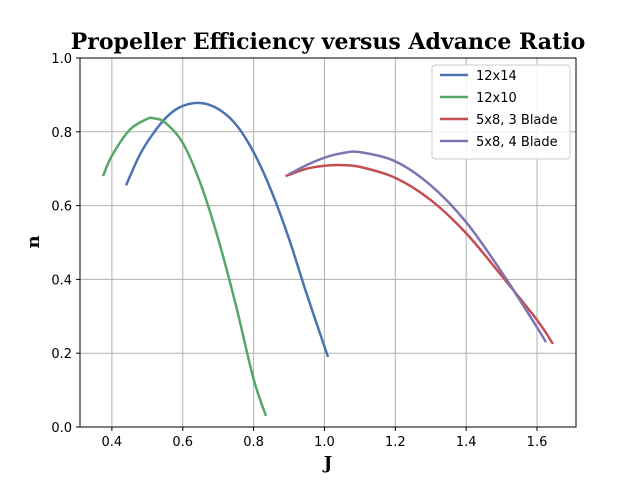 The width and height of the screenshot is (640, 480). What do you see at coordinates (33, 241) in the screenshot?
I see `y-axis-label: n` at bounding box center [33, 241].